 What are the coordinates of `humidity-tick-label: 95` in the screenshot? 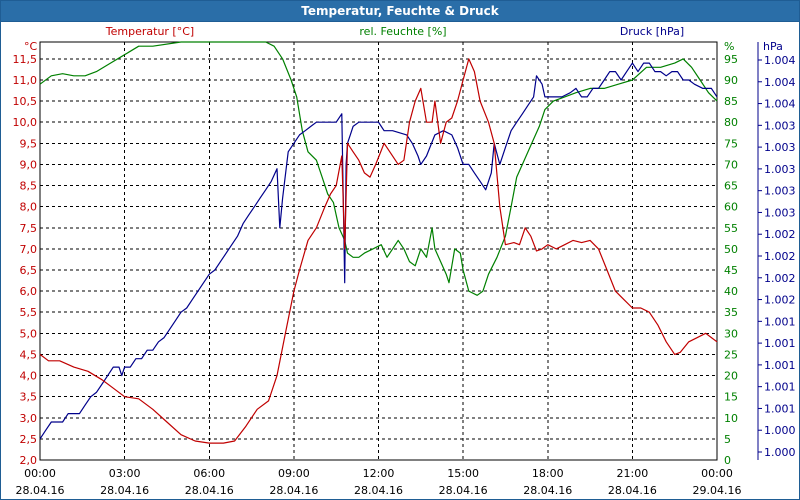 It's located at (731, 59).